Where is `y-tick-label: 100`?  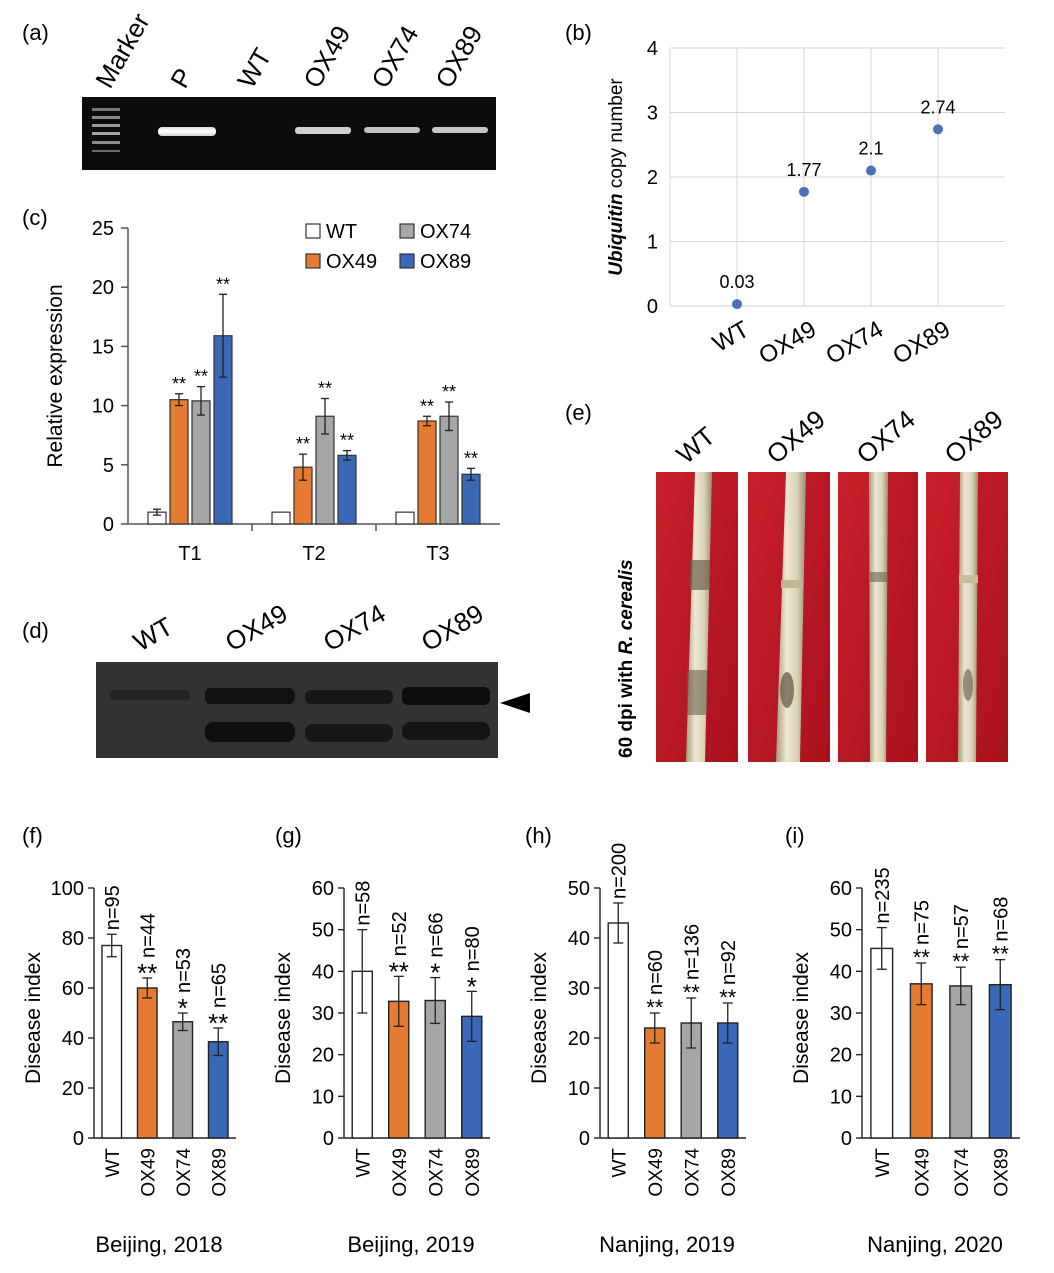
y-tick-label: 100 is located at coordinates (67, 889).